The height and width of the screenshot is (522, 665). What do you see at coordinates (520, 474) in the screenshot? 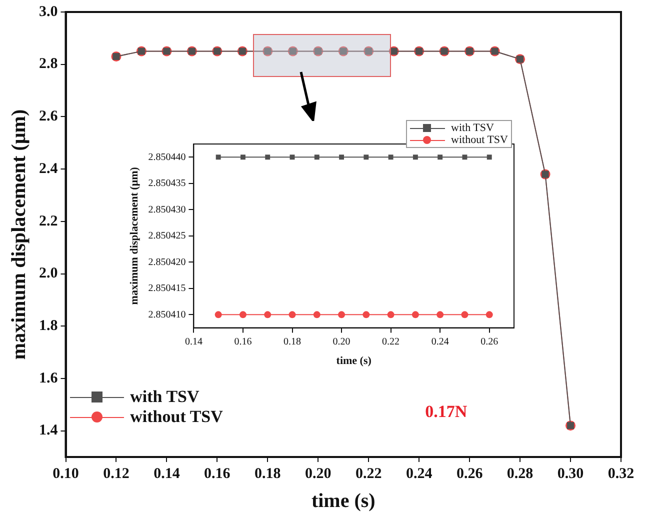
I see `x-tick-label: 0.28` at bounding box center [520, 474].